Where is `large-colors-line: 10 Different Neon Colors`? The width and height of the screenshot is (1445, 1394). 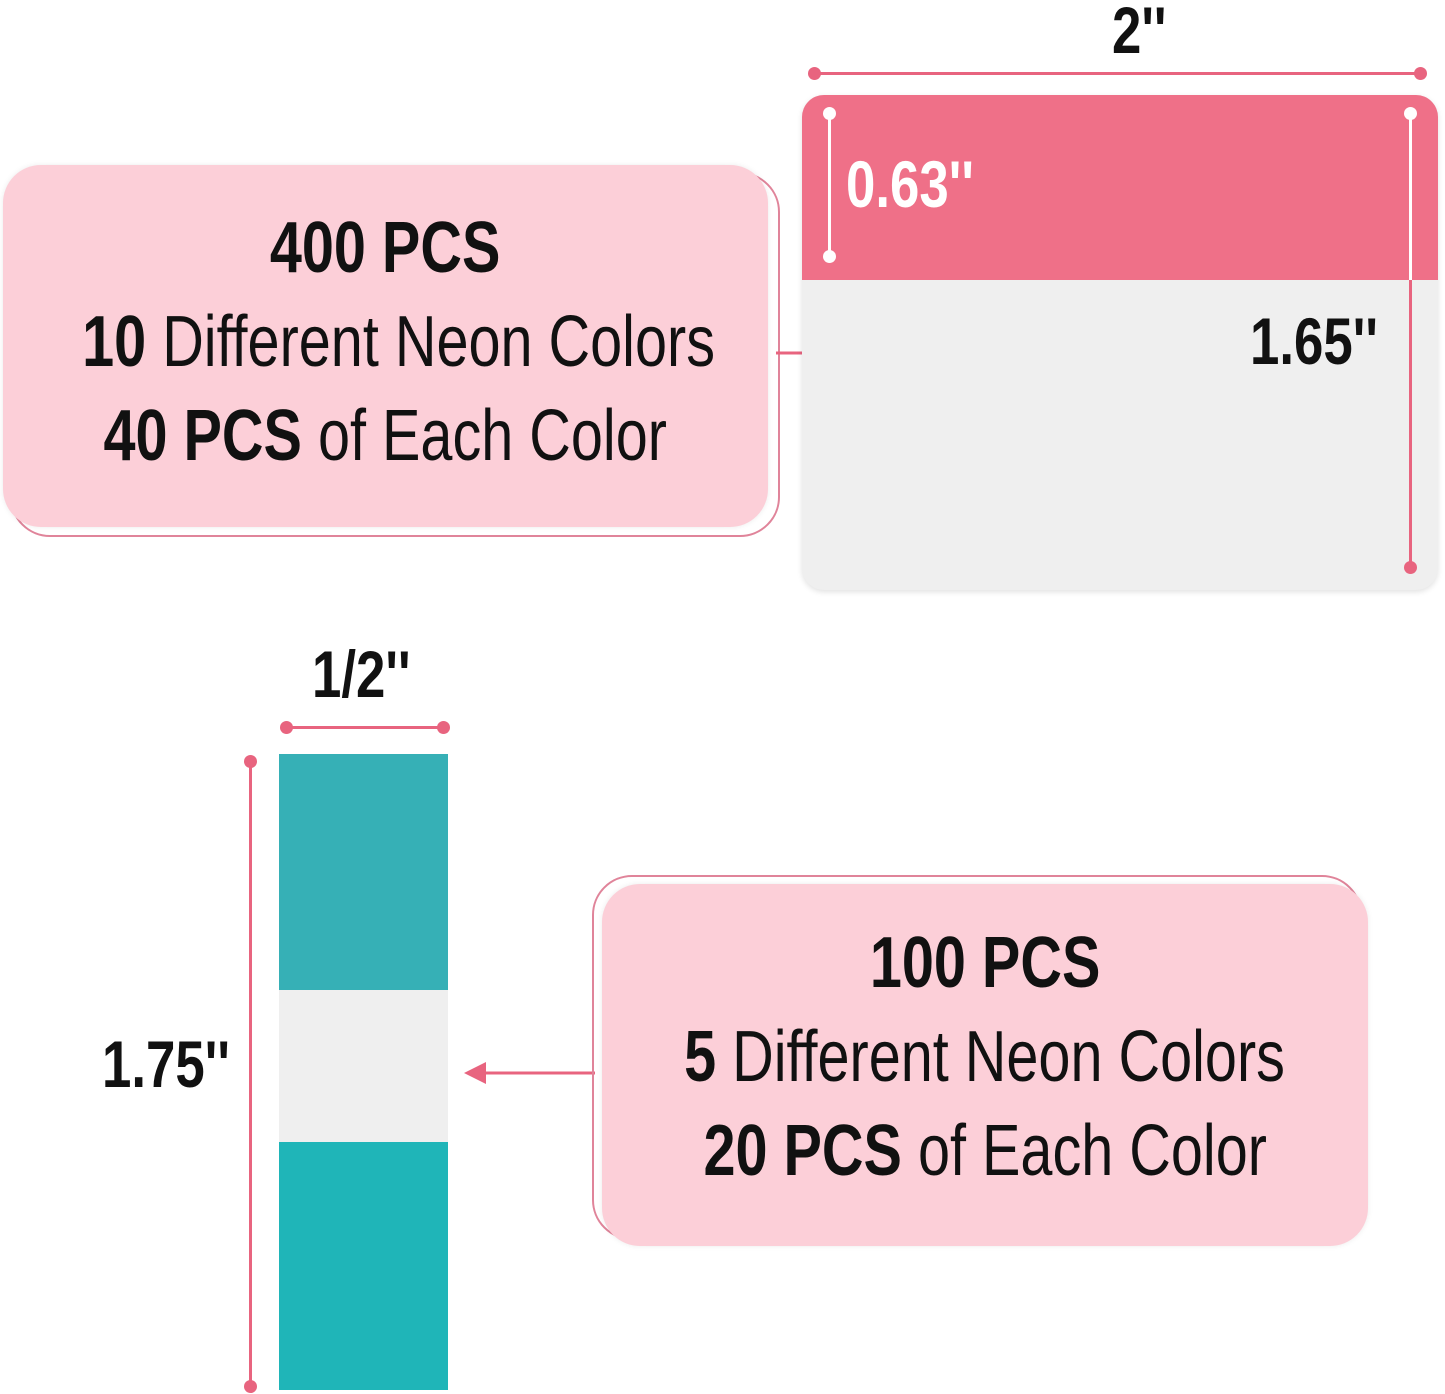 large-colors-line: 10 Different Neon Colors is located at coordinates (398, 342).